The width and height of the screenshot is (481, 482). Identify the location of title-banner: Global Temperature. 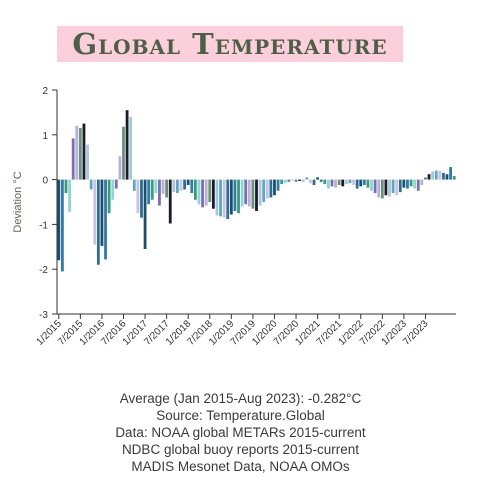
(230, 44).